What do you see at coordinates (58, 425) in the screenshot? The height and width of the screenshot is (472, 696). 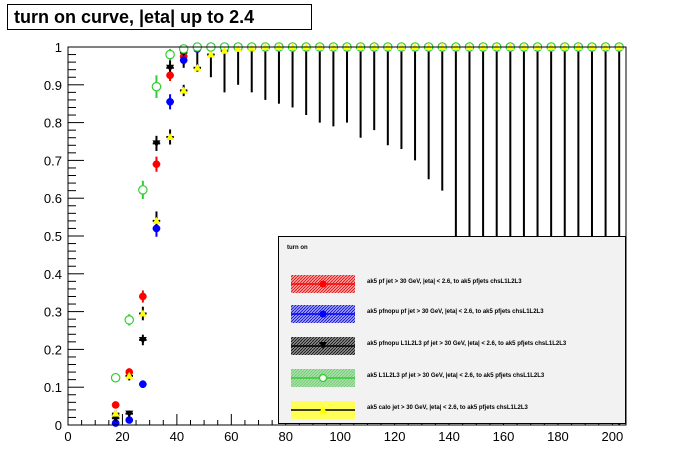 I see `y-tick-label: 0` at bounding box center [58, 425].